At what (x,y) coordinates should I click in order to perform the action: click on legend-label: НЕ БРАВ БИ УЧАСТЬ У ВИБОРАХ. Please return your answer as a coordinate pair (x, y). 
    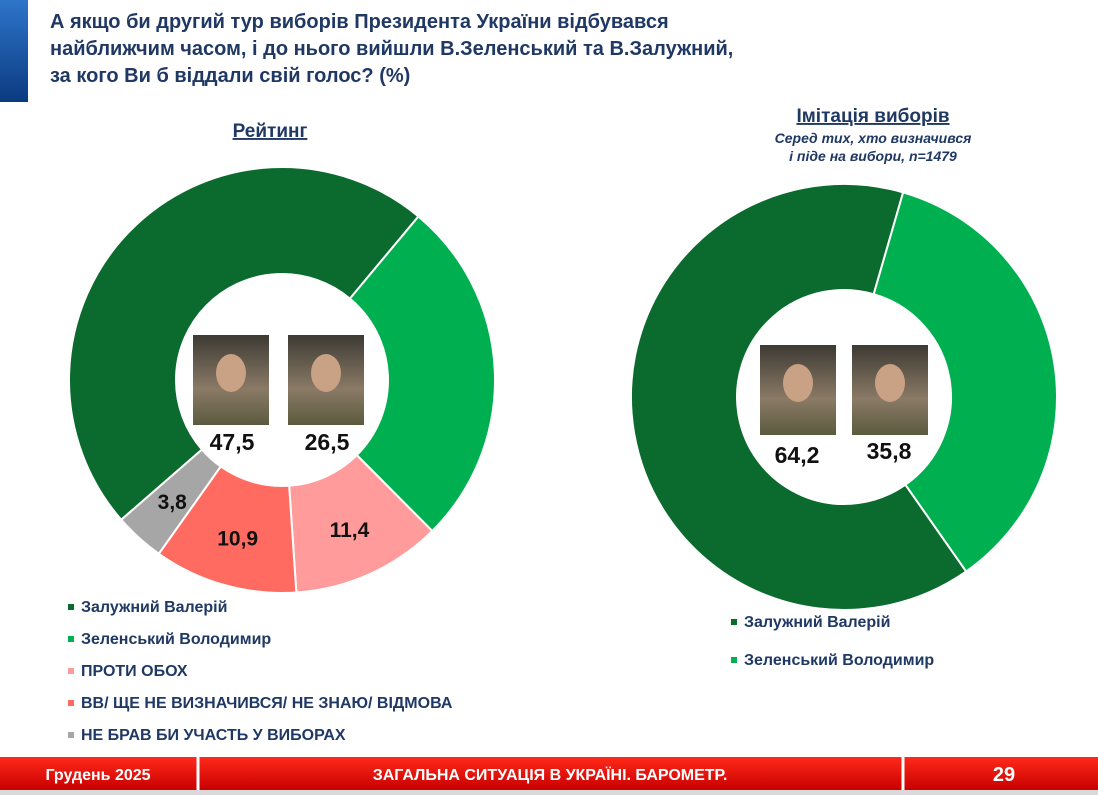
    Looking at the image, I should click on (213, 735).